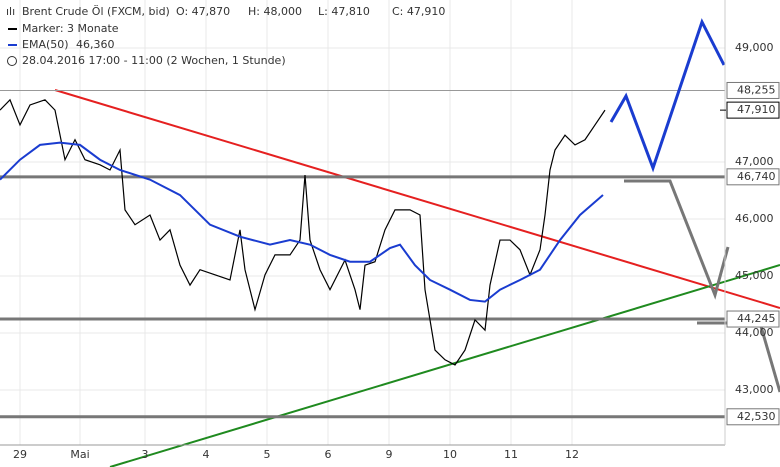  What do you see at coordinates (95, 44) in the screenshot?
I see `ema-value: 46,360` at bounding box center [95, 44].